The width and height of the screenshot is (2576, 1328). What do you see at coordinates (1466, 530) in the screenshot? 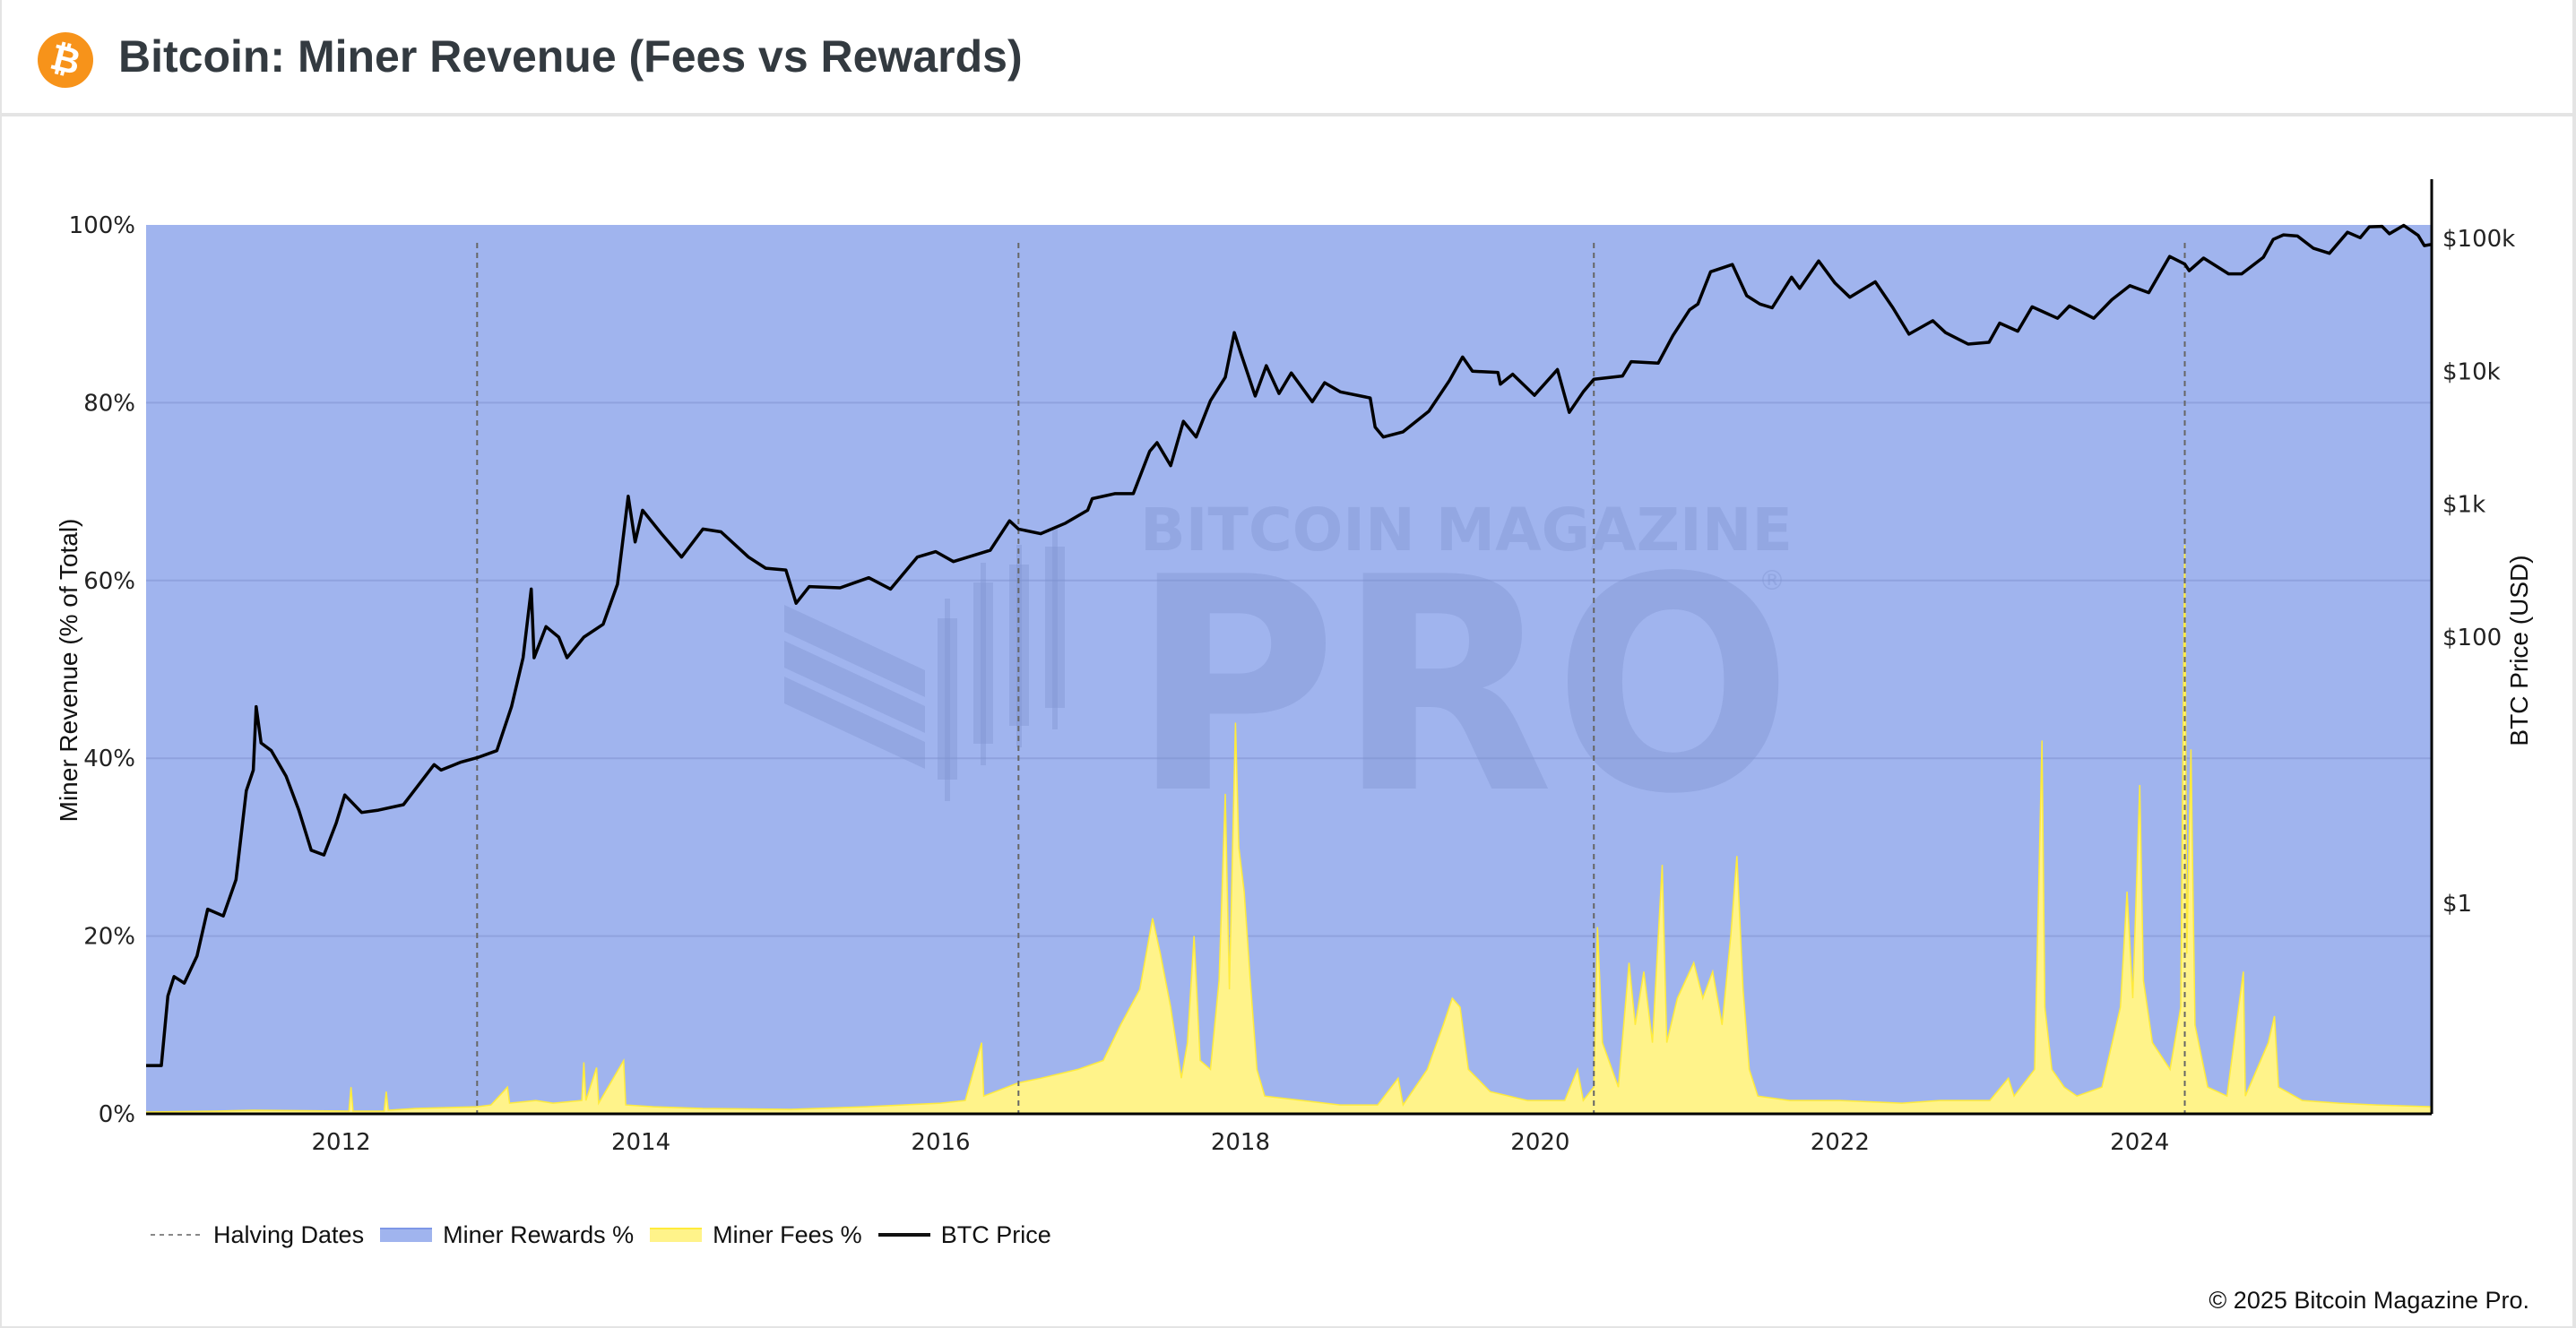
I see `watermark-line1: BITCOIN MAGAZINE` at bounding box center [1466, 530].